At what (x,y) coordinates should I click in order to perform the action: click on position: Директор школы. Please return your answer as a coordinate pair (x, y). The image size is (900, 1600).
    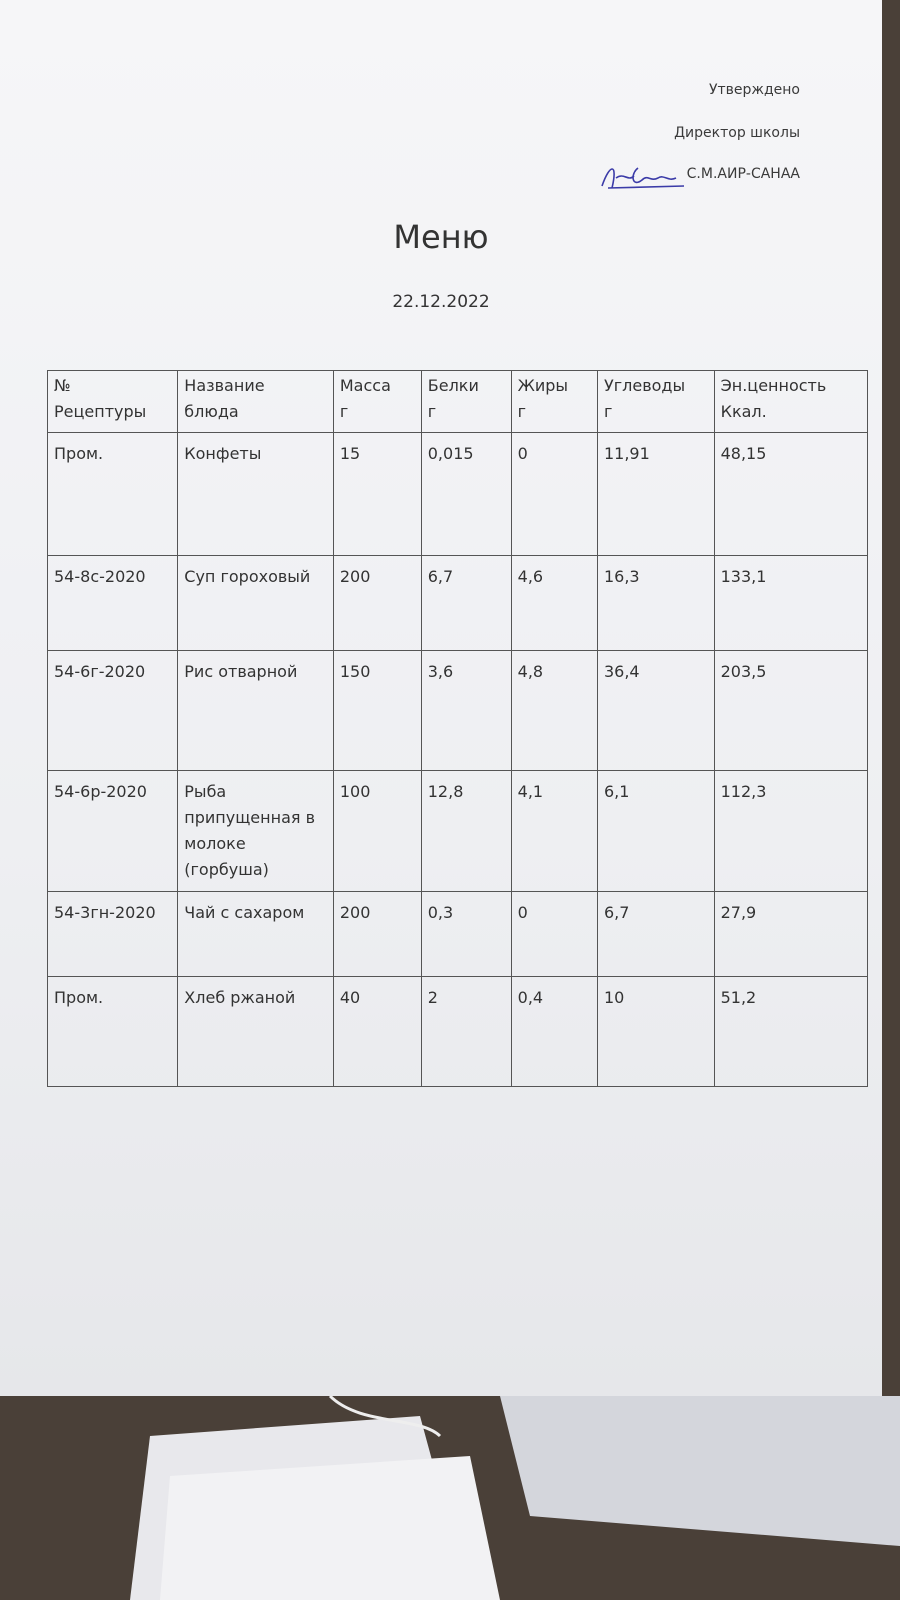
    Looking at the image, I should click on (737, 133).